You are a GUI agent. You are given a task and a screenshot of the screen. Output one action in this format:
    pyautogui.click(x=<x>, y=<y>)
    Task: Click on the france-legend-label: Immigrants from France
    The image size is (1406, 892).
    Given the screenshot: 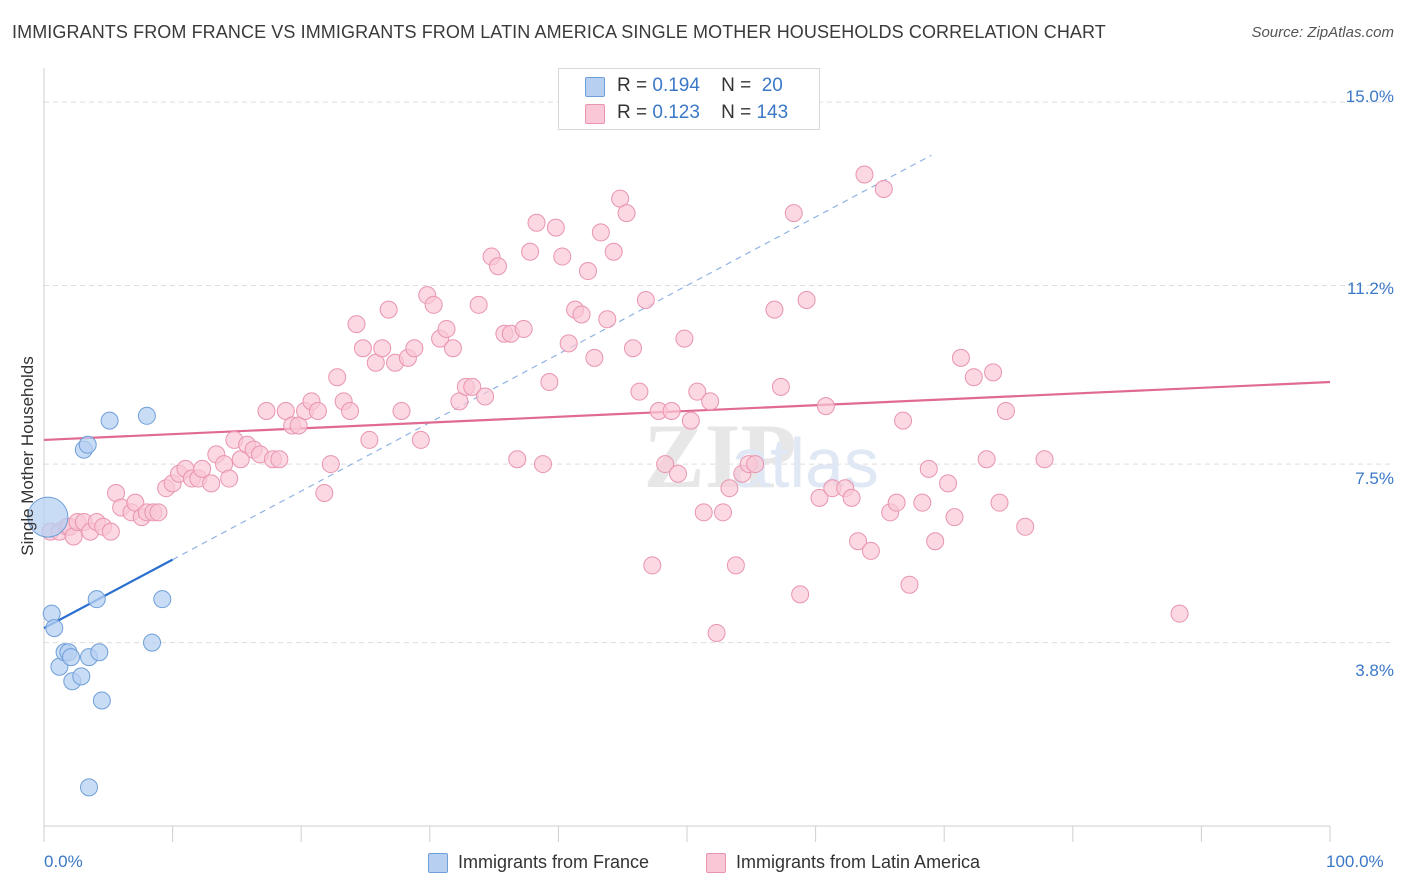 What is the action you would take?
    pyautogui.click(x=554, y=862)
    